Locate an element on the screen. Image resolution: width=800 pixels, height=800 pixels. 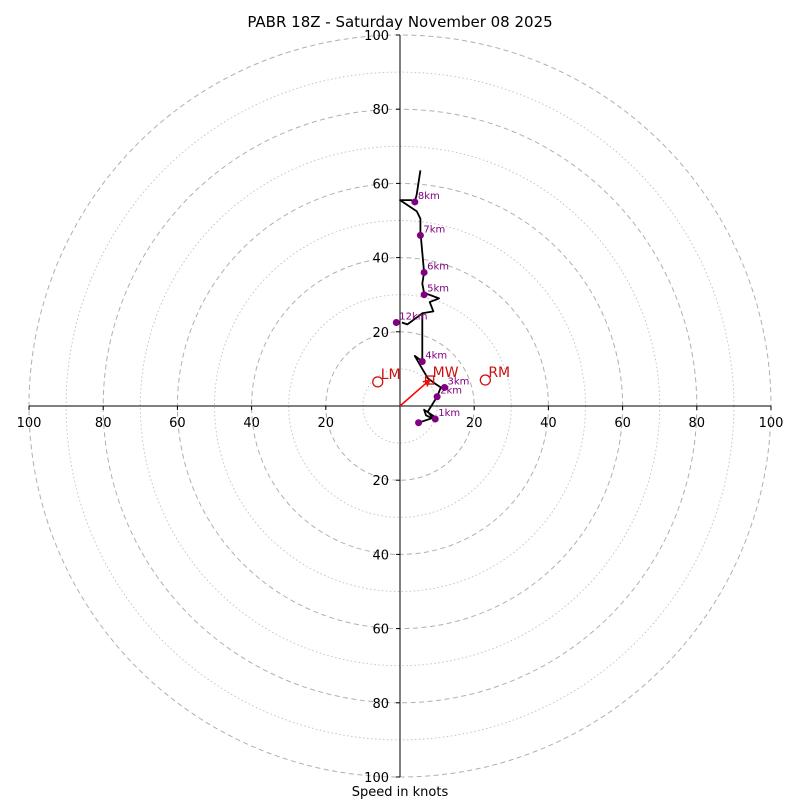
mw-motion-label: MW is located at coordinates (446, 373).